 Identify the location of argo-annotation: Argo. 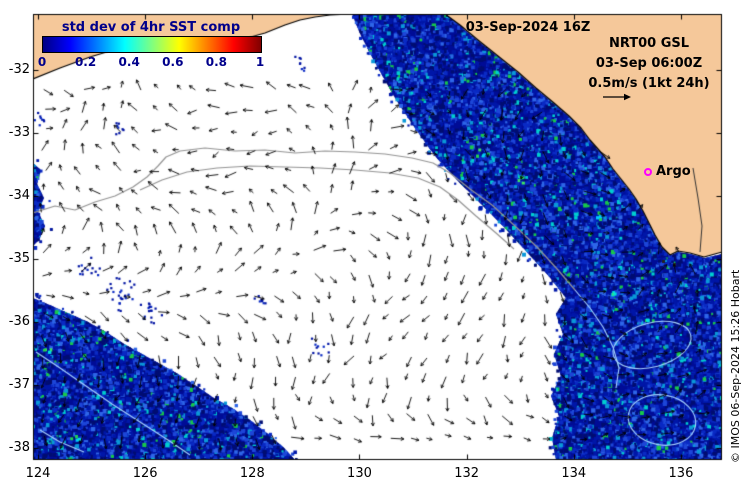
(667, 171).